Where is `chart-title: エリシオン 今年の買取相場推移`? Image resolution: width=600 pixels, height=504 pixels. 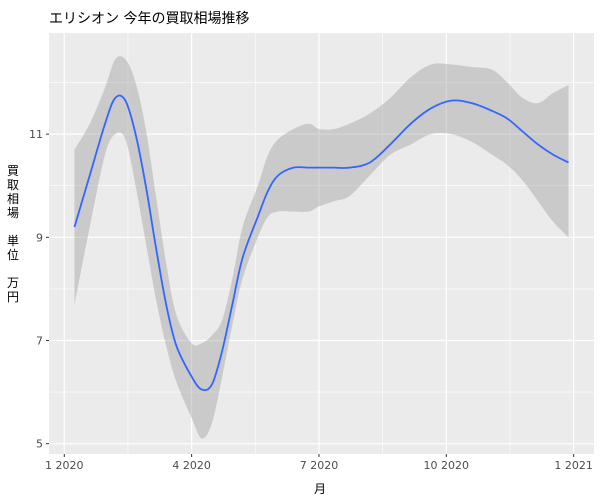 chart-title: エリシオン 今年の買取相場推移 is located at coordinates (149, 19).